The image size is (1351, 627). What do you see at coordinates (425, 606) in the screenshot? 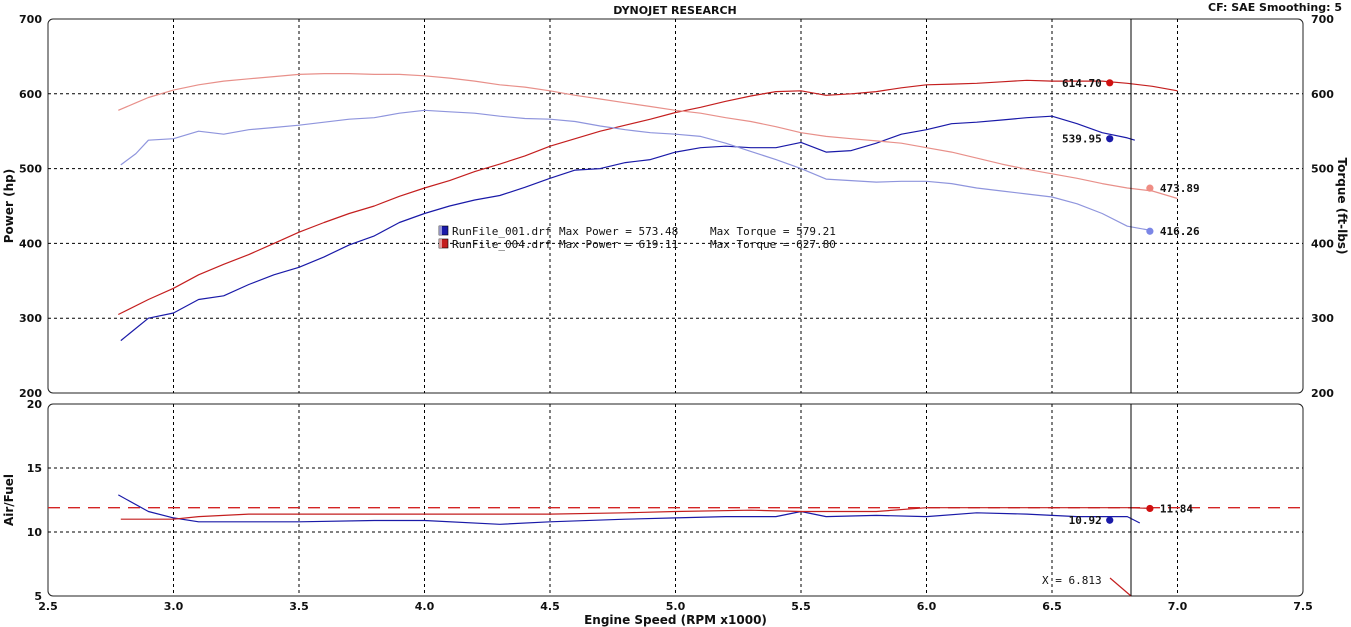
I see `x-tick-label: 4.0` at bounding box center [425, 606].